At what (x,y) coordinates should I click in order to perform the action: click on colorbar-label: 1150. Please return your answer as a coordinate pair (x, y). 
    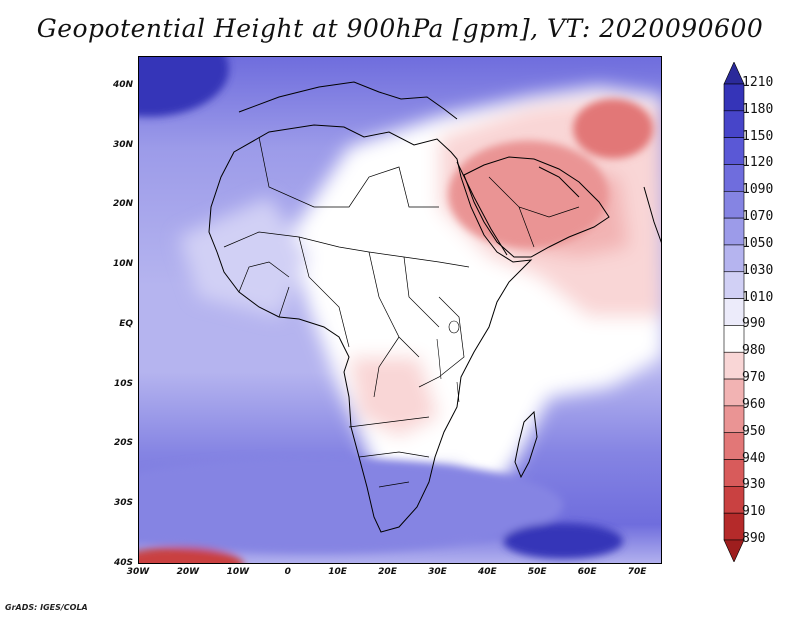
    Looking at the image, I should click on (758, 136).